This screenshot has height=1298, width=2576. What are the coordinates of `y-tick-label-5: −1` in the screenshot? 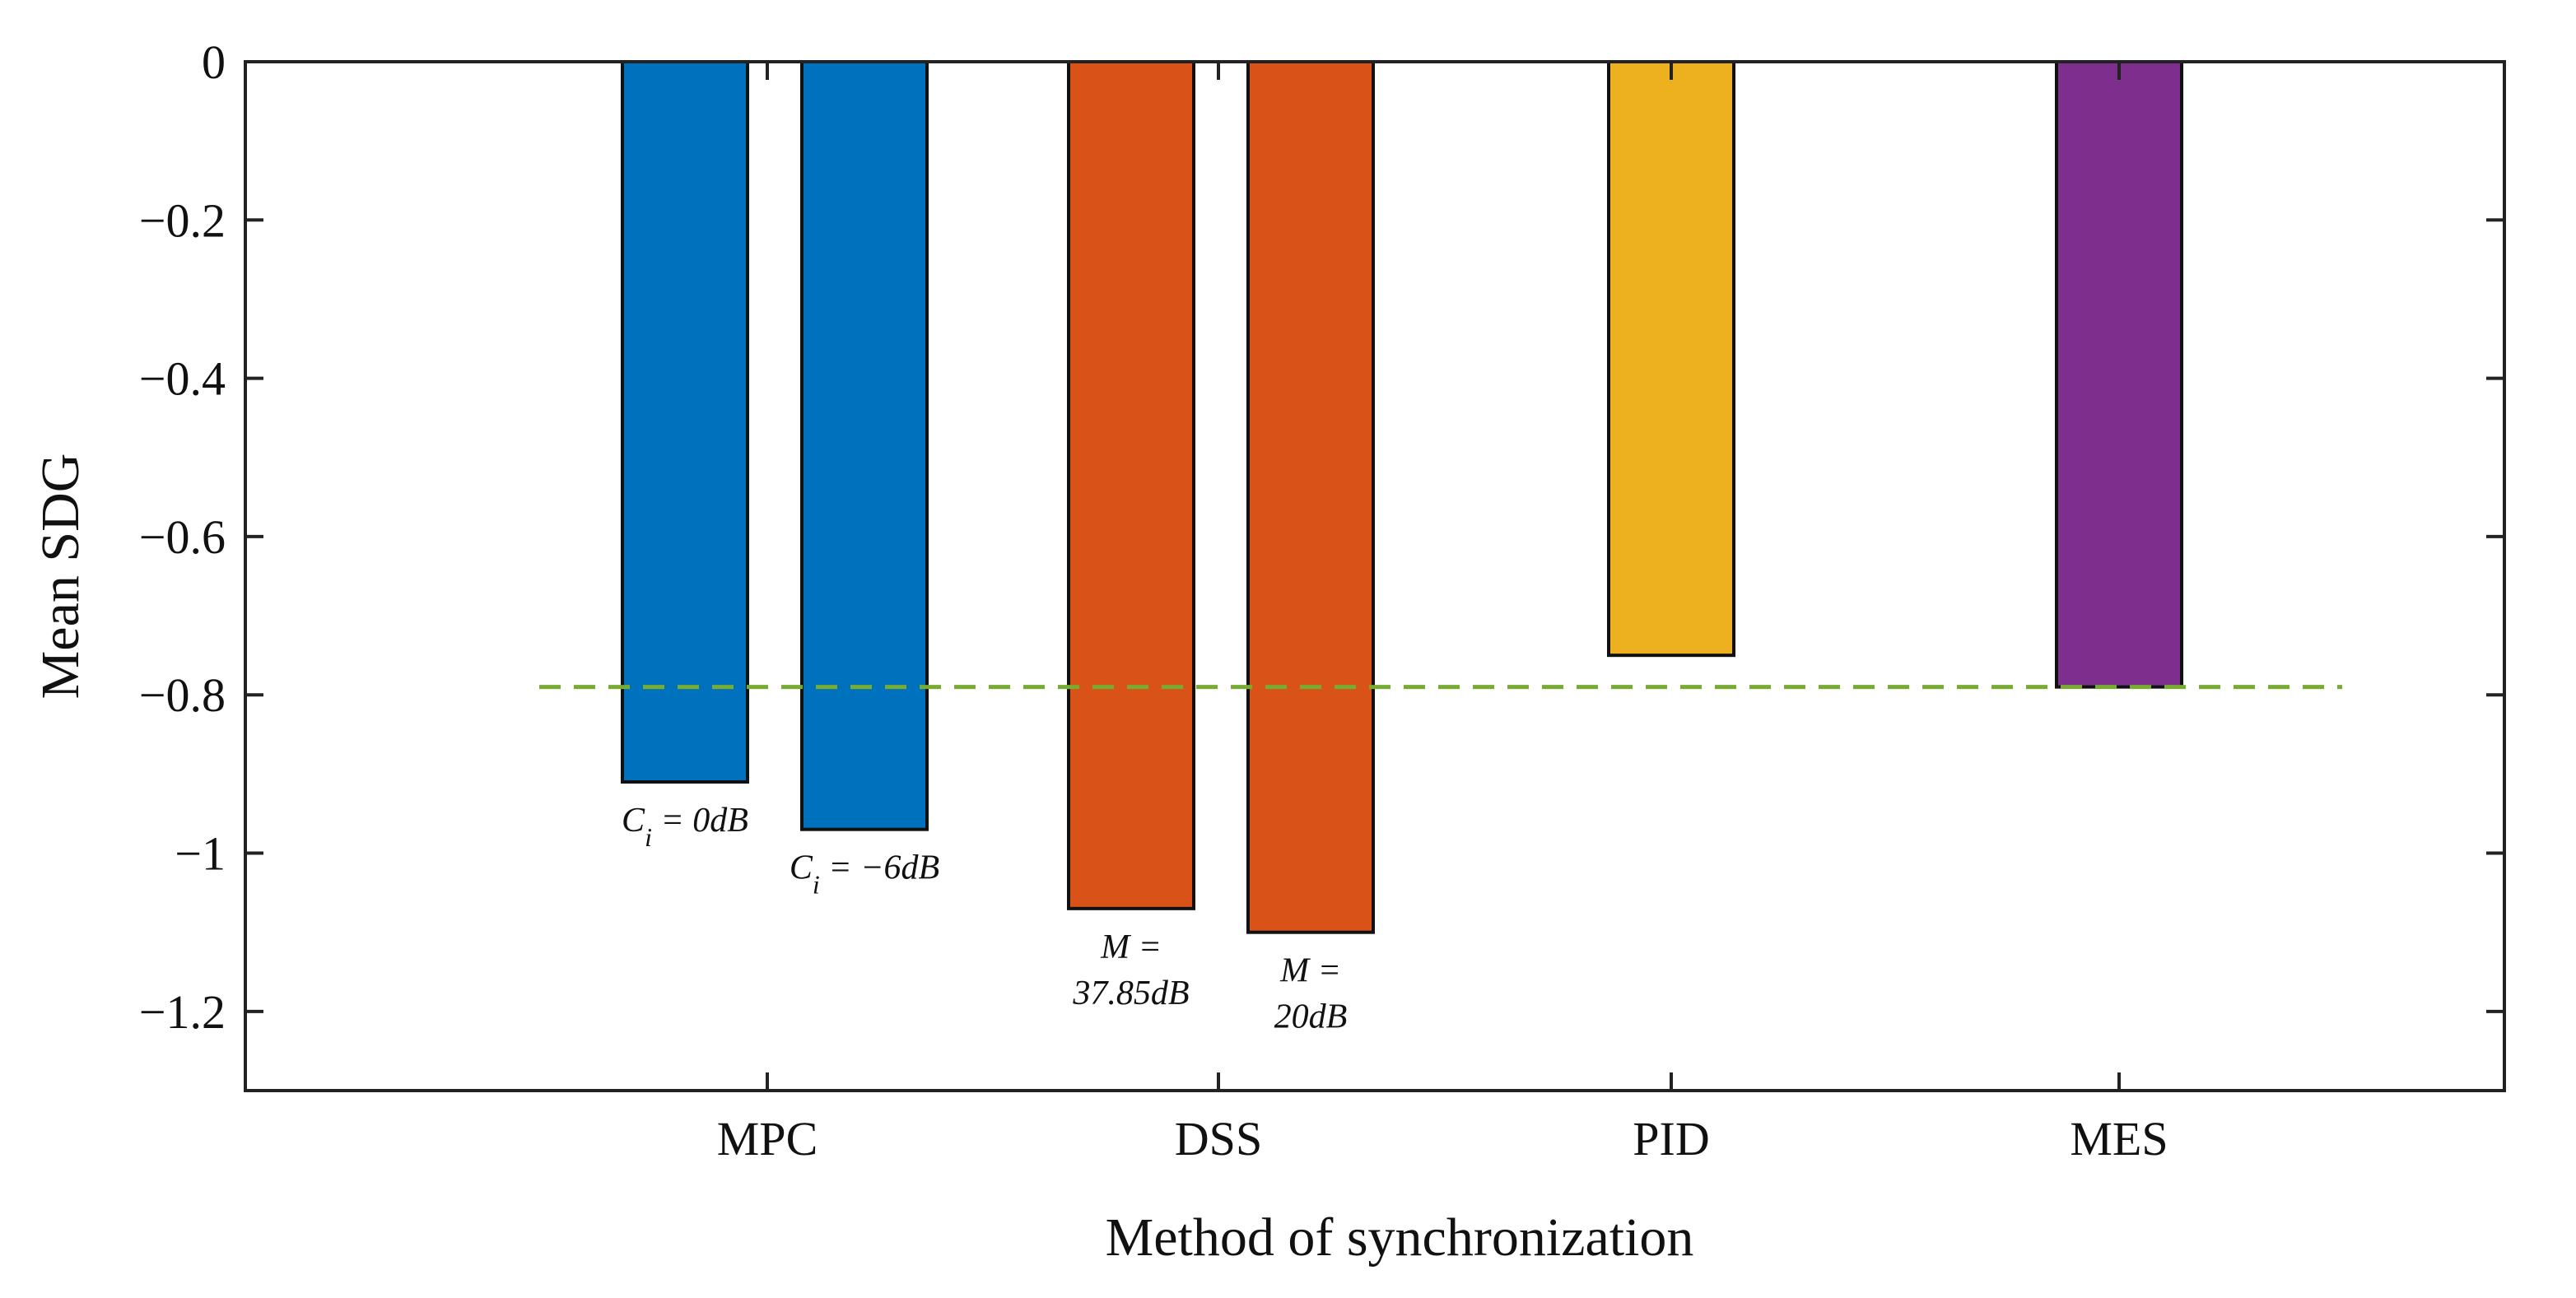 It's located at (200, 854).